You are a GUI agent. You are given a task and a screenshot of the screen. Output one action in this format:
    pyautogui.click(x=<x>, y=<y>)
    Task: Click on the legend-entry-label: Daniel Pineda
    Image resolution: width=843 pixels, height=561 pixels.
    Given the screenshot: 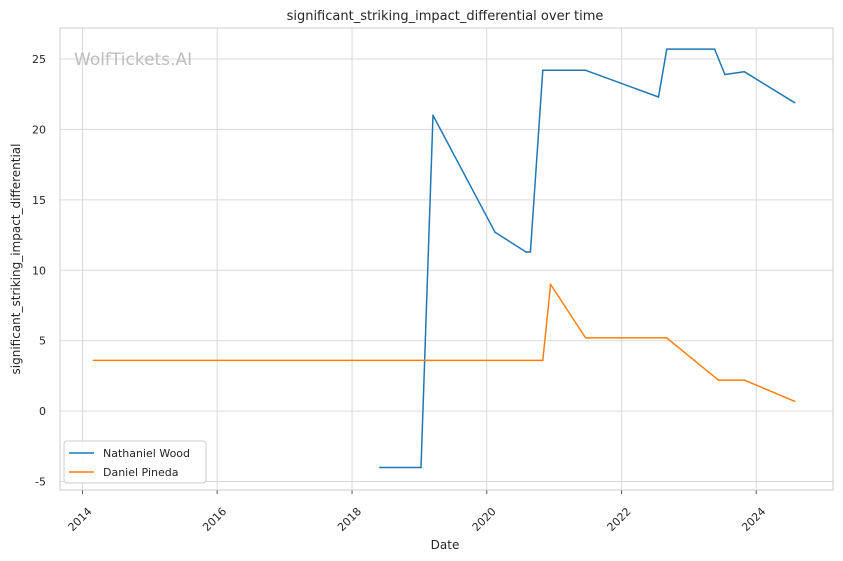 What is the action you would take?
    pyautogui.click(x=140, y=472)
    